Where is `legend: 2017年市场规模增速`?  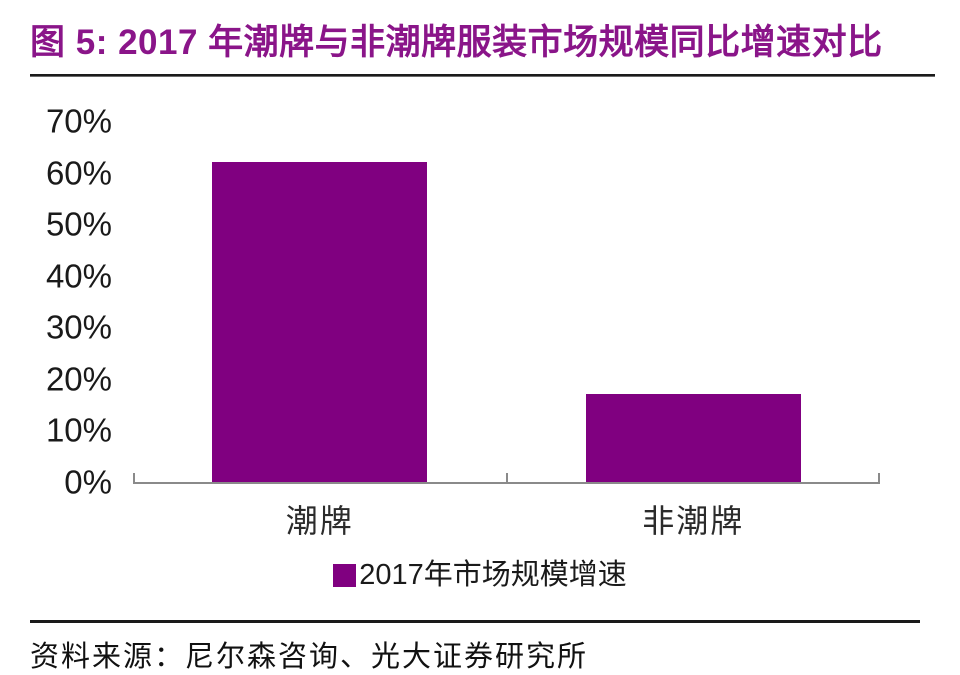
legend: 2017年市场规模增速 is located at coordinates (480, 575).